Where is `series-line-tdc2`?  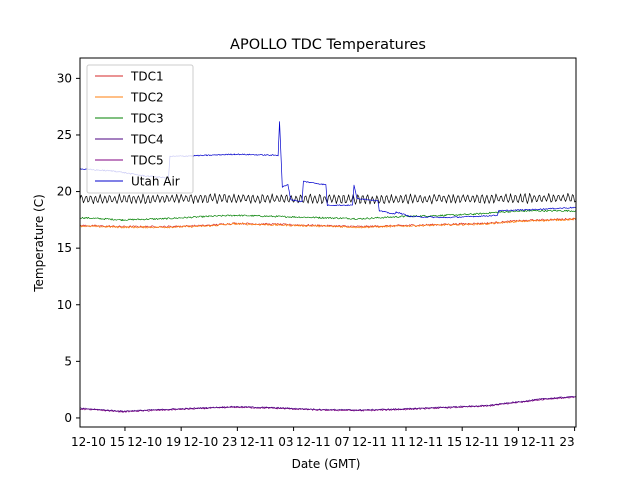 series-line-tdc2 is located at coordinates (328, 223).